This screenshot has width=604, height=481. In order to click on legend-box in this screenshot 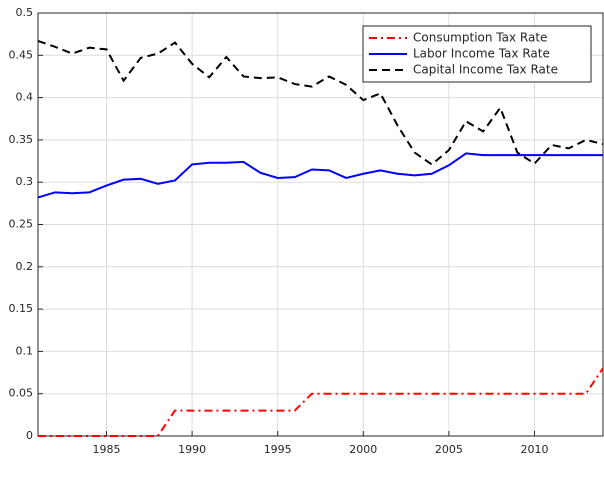, I will do `click(477, 54)`.